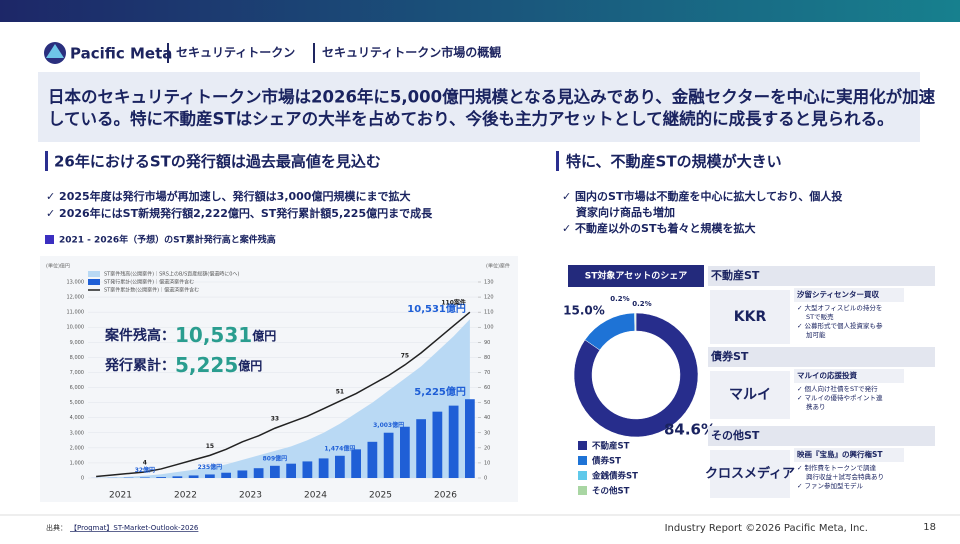  I want to click on data-label: 235億円, so click(210, 467).